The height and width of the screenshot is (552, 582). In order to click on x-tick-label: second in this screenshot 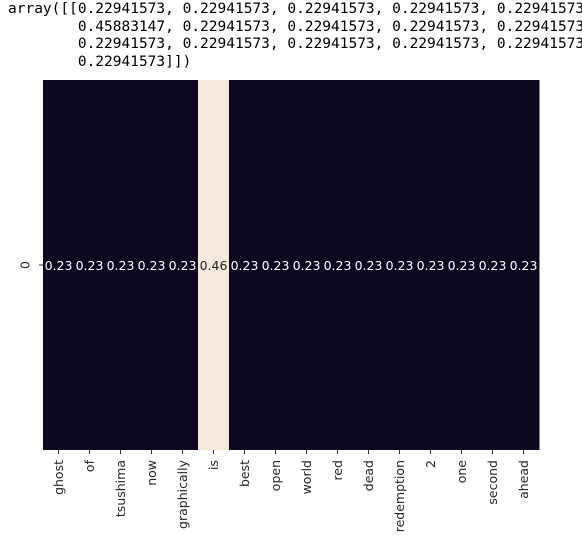, I will do `click(492, 482)`.